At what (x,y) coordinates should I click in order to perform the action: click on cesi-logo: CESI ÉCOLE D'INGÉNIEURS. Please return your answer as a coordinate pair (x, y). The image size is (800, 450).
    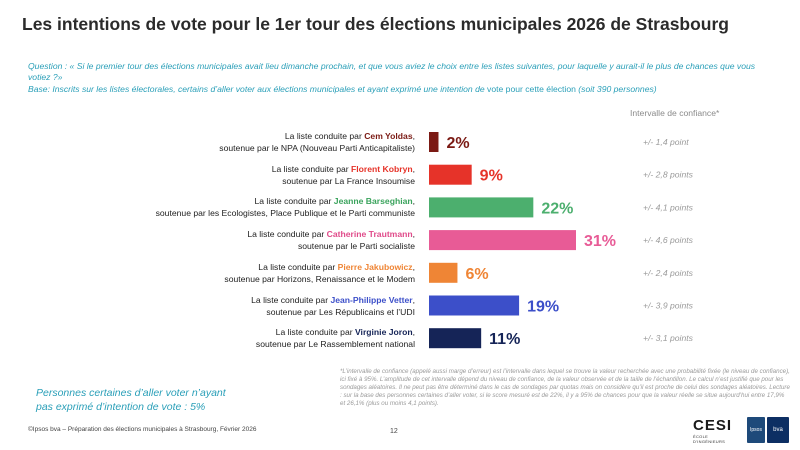
    Looking at the image, I should click on (715, 431).